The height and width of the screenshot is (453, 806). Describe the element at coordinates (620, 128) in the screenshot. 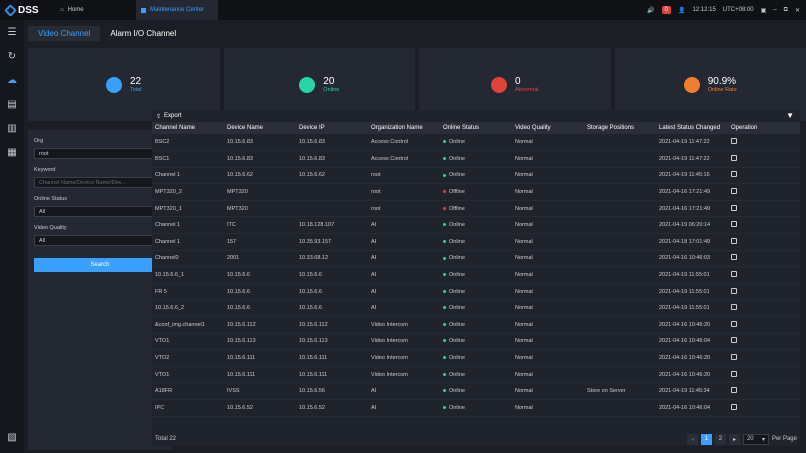

I see `column-header: Storage Positions` at that location.